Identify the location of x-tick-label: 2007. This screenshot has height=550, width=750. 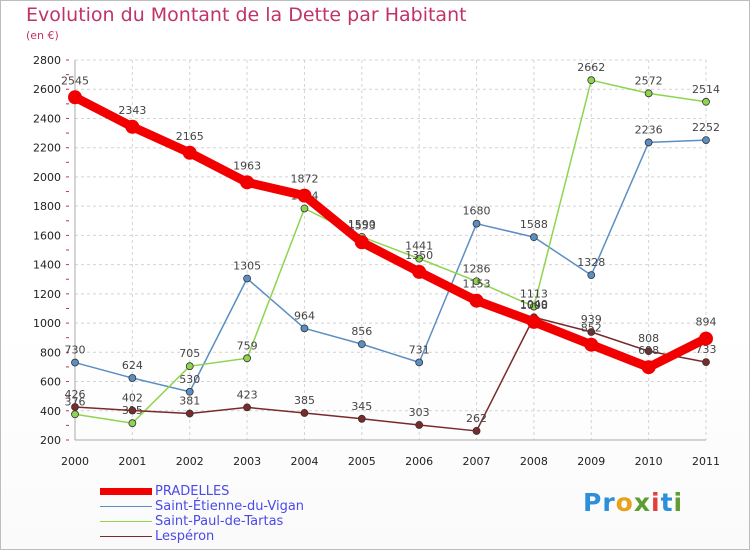
(477, 461).